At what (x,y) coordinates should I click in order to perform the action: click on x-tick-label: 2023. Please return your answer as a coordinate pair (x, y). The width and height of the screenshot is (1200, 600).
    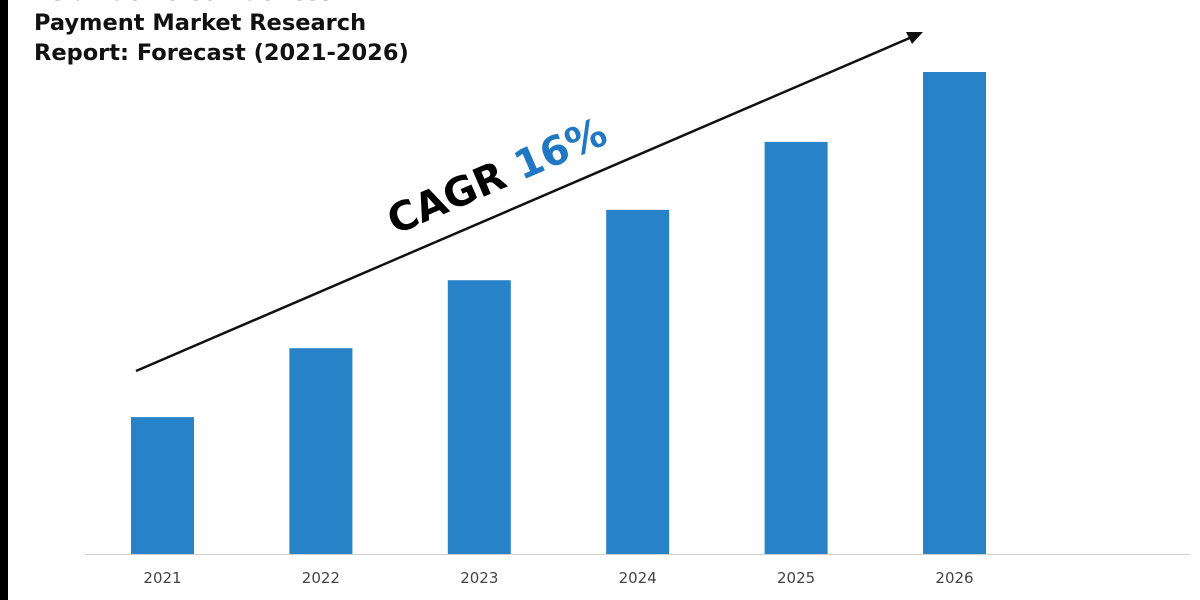
    Looking at the image, I should click on (479, 578).